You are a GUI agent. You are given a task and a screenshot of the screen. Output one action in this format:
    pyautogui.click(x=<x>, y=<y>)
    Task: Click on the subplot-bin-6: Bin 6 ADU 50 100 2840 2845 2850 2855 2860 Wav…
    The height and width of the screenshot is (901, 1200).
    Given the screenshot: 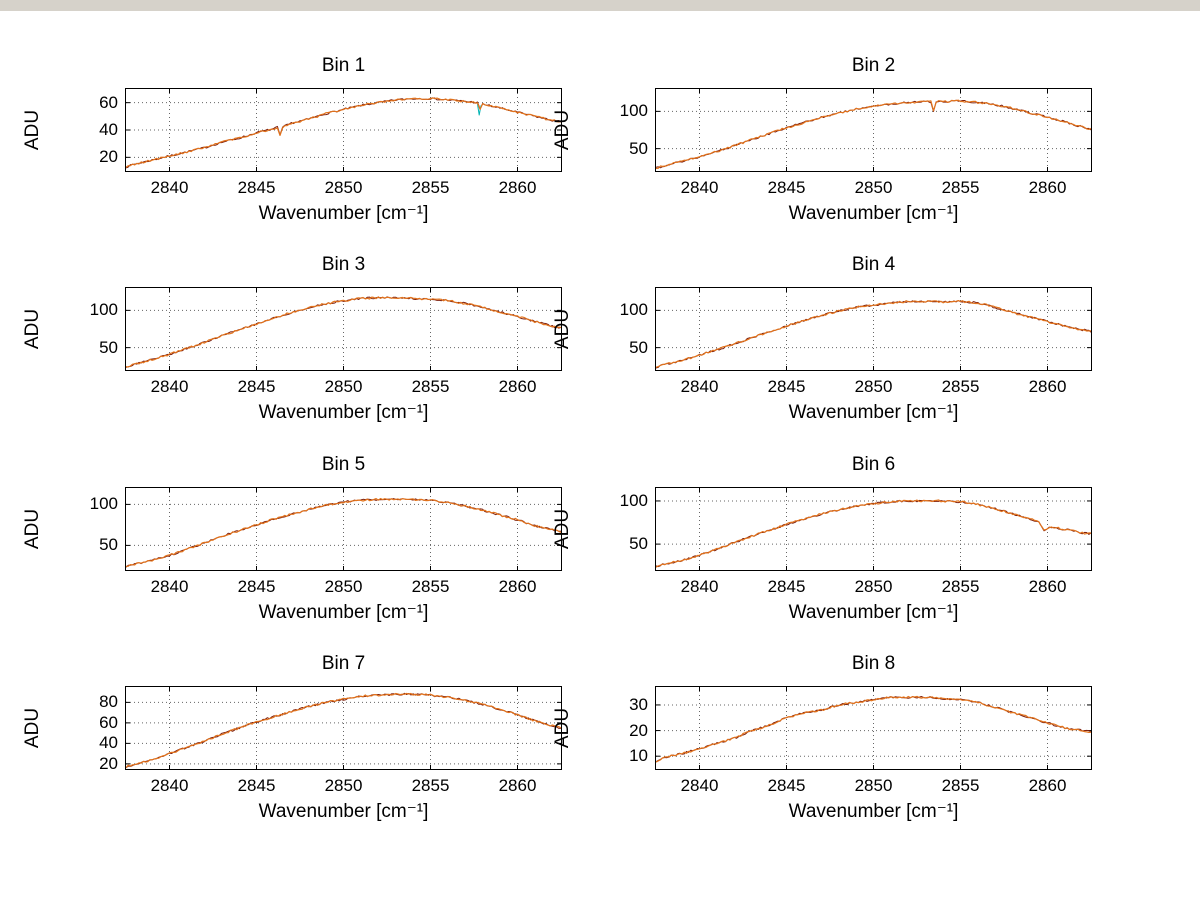 What is the action you would take?
    pyautogui.click(x=822, y=539)
    